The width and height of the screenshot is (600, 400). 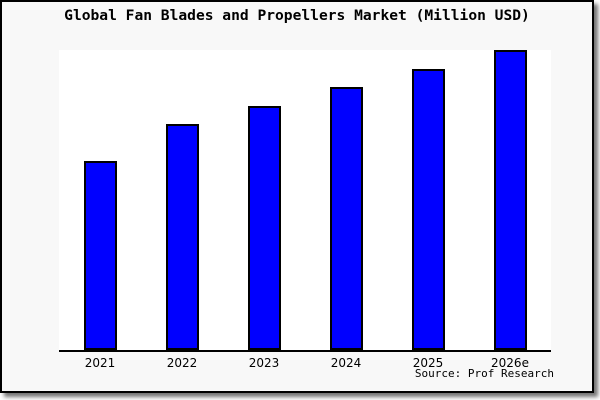 I want to click on x-axis-labels: 2021 2022 2023 2024 2025 2026e, so click(x=305, y=363).